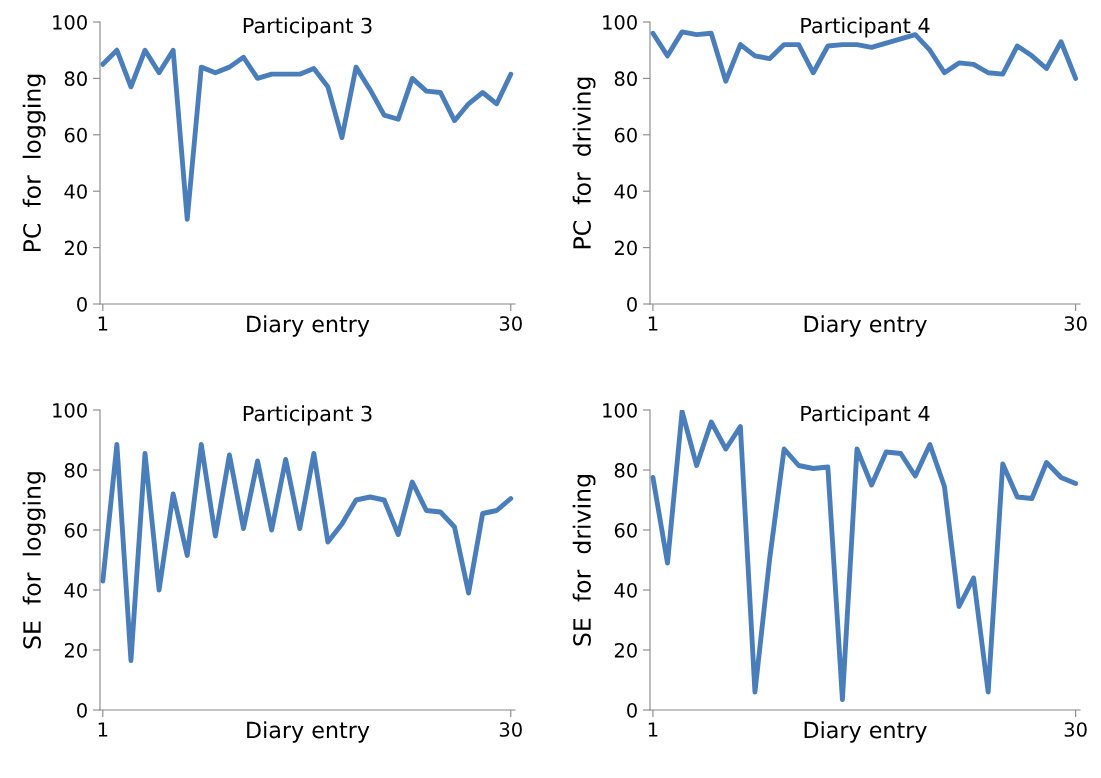 The height and width of the screenshot is (778, 1101). Describe the element at coordinates (34, 163) in the screenshot. I see `y-axis-title: PC for logging` at that location.